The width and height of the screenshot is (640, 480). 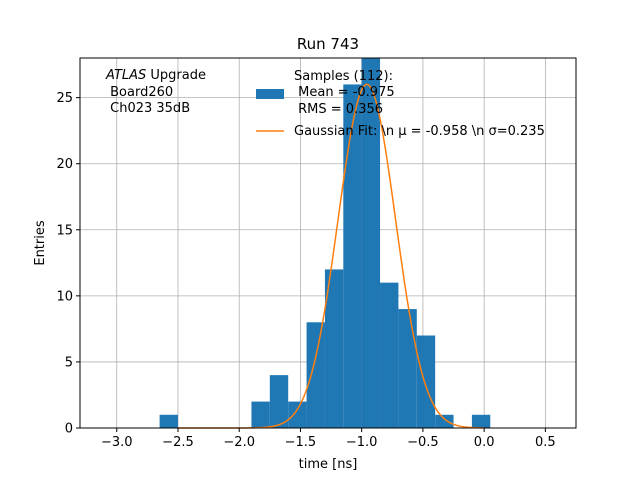 What do you see at coordinates (328, 439) in the screenshot?
I see `x-axis-ticks: −3.0 −2.5 −2.0 −1.5 −1.0 −0.5 0.0 0.5` at bounding box center [328, 439].